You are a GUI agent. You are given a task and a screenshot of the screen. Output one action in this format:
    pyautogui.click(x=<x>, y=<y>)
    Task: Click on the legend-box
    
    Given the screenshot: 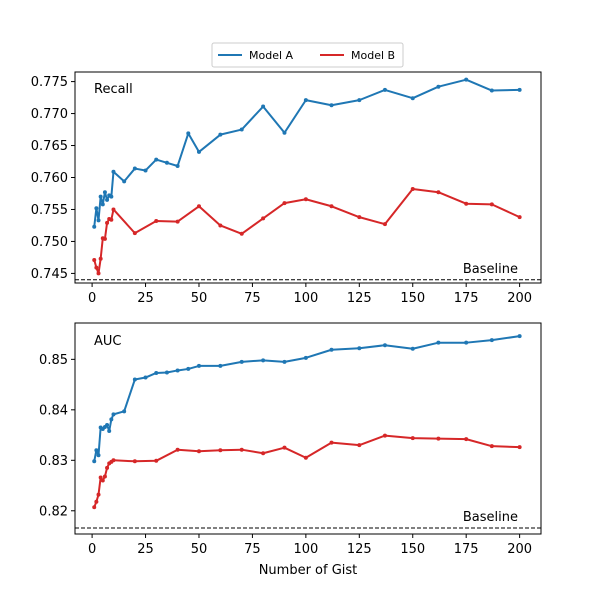 What is the action you would take?
    pyautogui.click(x=307, y=55)
    